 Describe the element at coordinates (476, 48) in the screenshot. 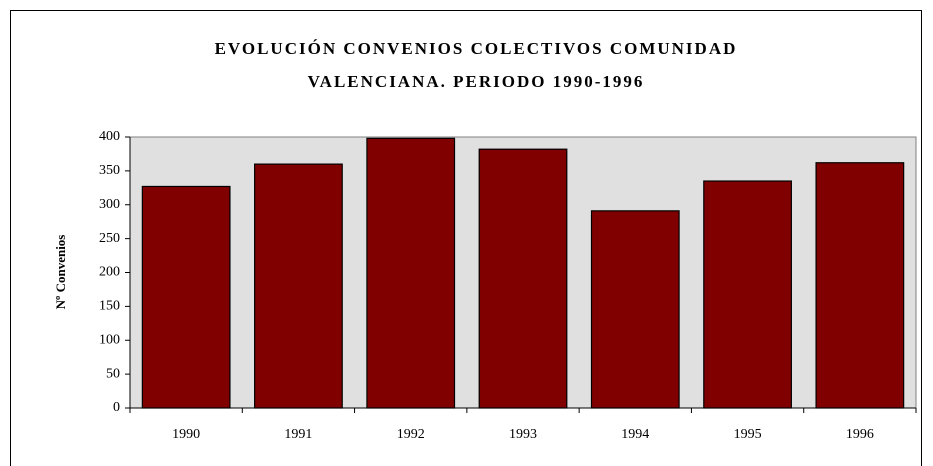

I see `chart-title: EVOLUCIÓN CONVENIOS COLECTIVOS COMUNIDAD` at that location.